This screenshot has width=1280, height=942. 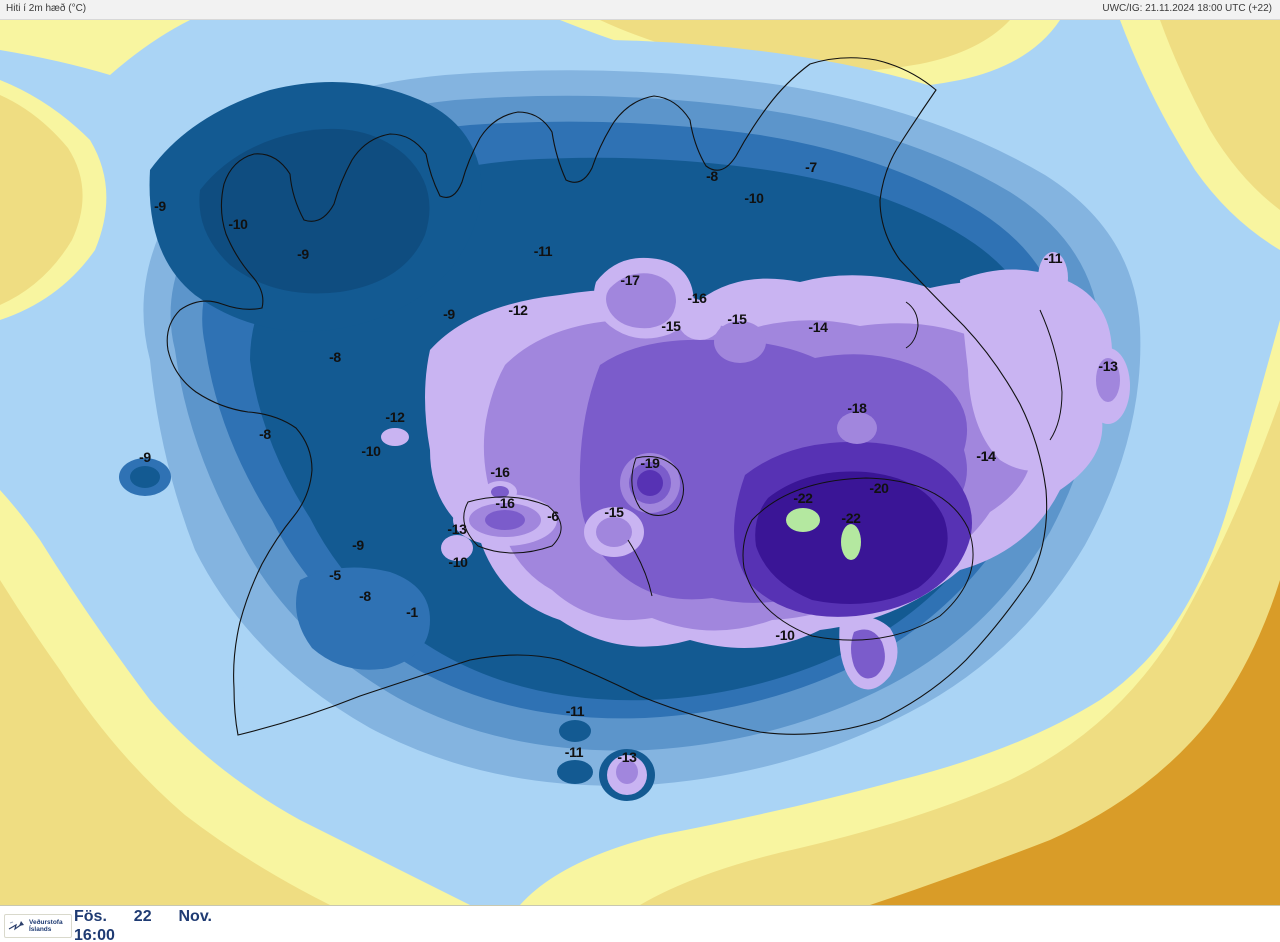 I want to click on band-below-minus24-spot-a, so click(x=803, y=520).